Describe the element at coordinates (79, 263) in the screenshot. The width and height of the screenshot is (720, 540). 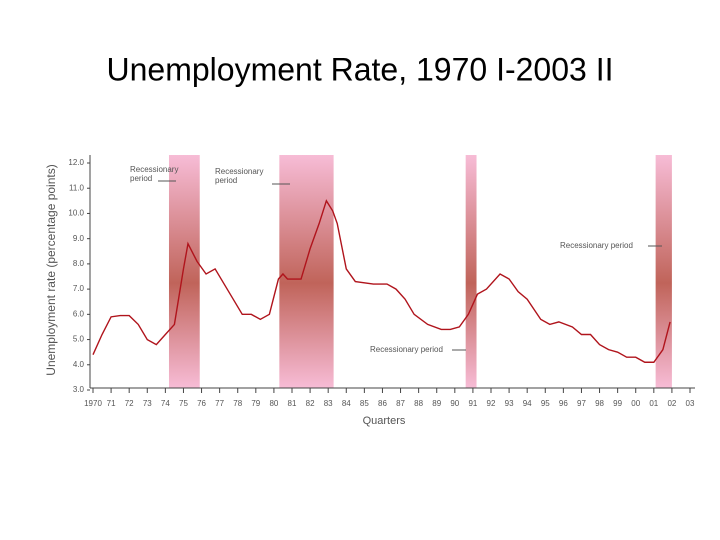
I see `y-tick-label: 8.0` at that location.